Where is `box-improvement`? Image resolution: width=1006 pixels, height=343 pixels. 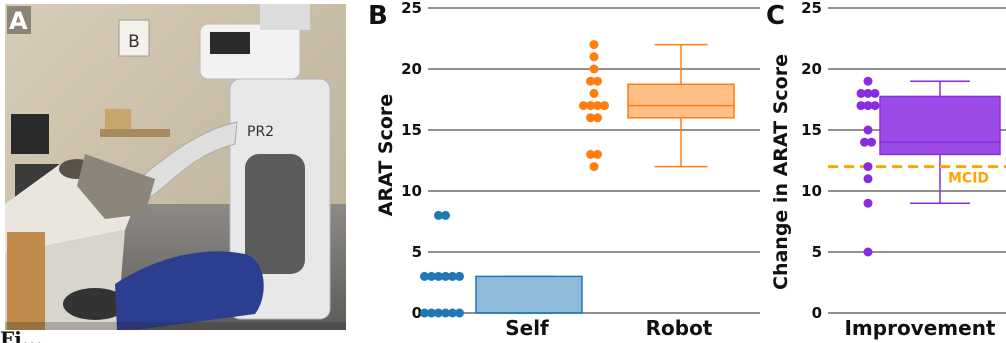
box-improvement is located at coordinates (940, 125).